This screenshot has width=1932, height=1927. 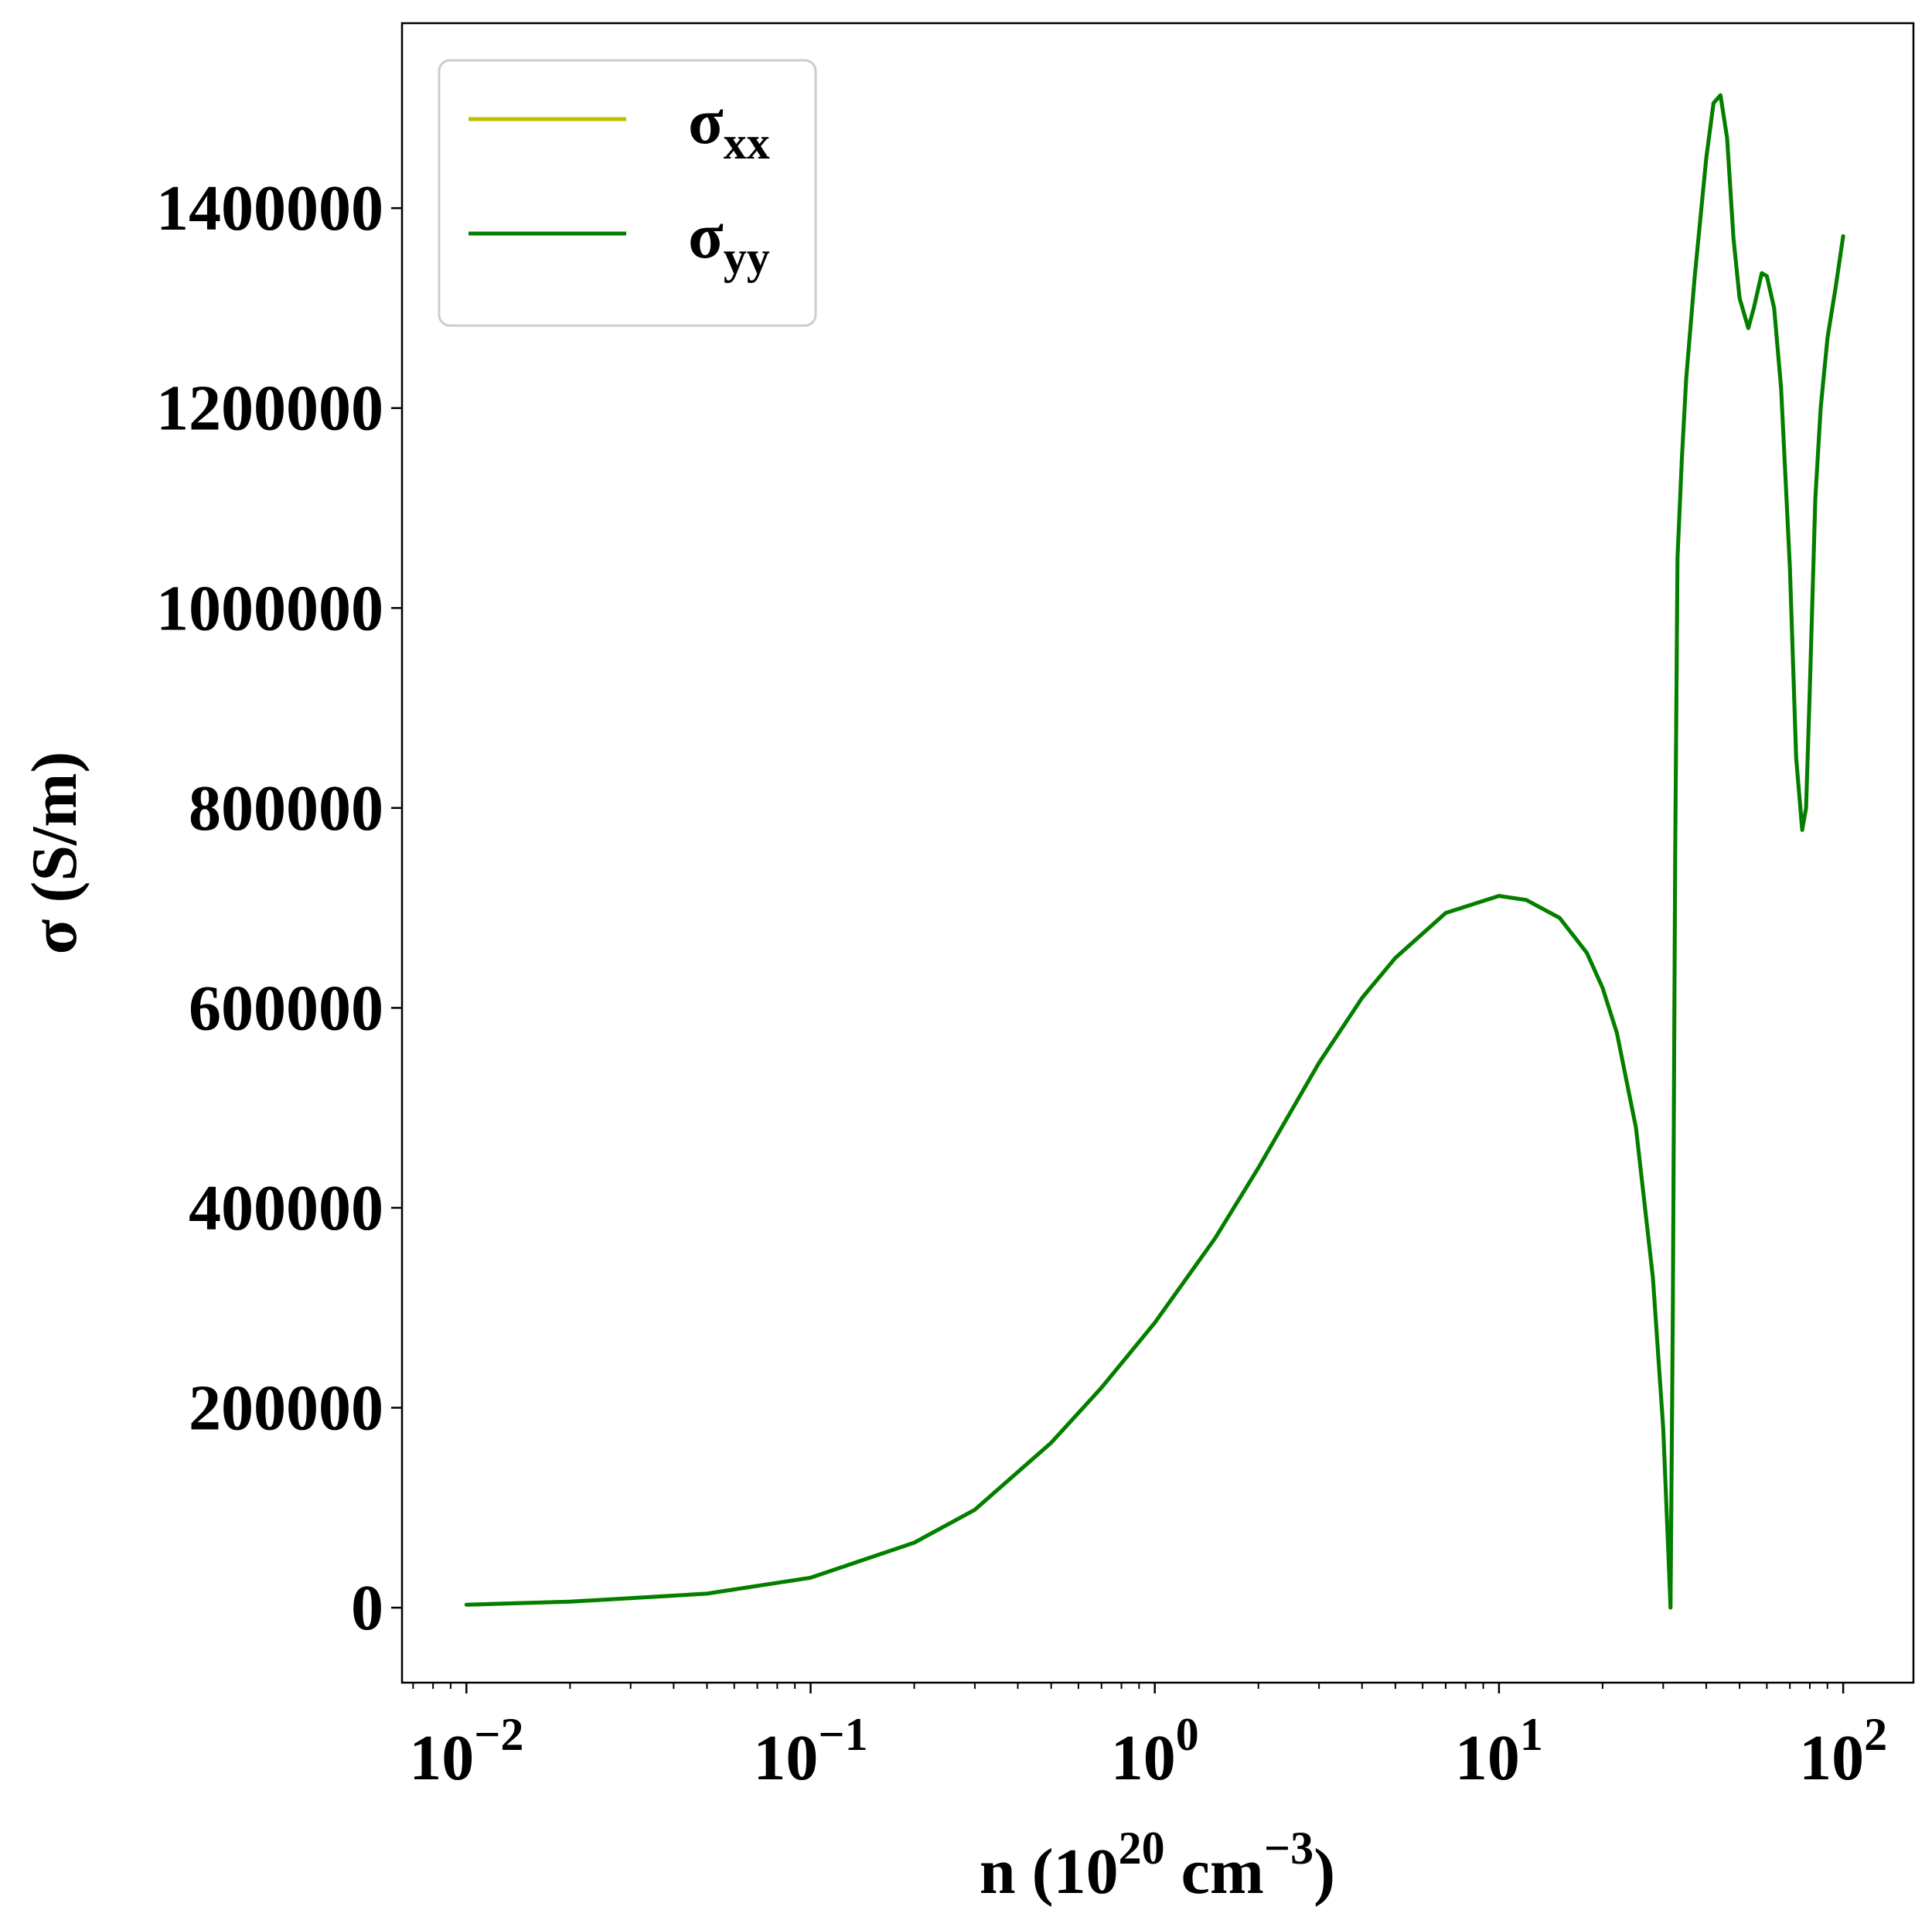 I want to click on y-tick-label: 400000, so click(x=286, y=1208).